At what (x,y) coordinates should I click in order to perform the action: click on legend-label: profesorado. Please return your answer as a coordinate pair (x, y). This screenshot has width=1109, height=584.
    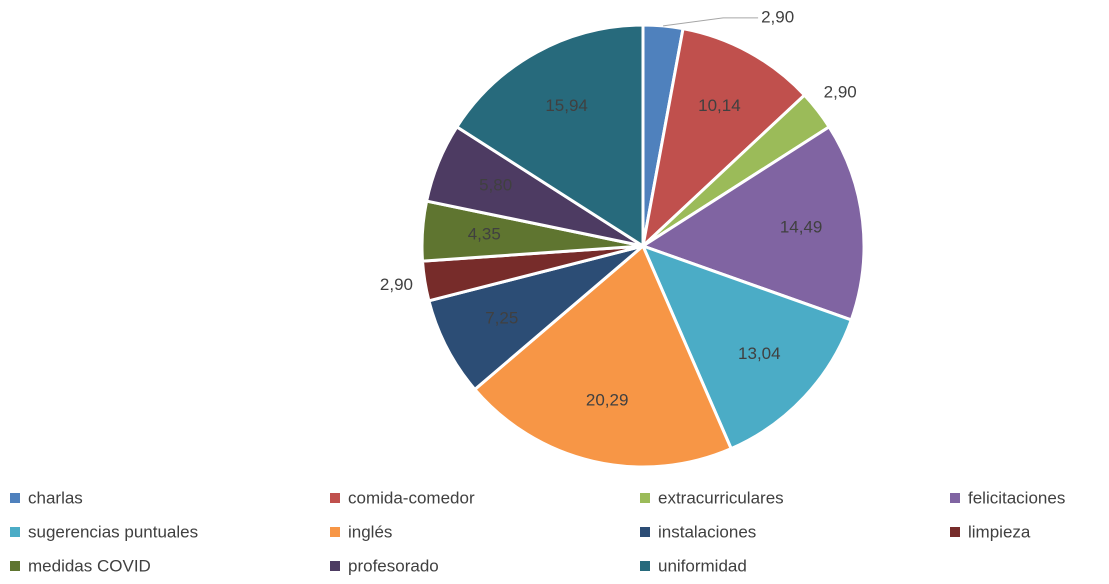
    Looking at the image, I should click on (393, 565).